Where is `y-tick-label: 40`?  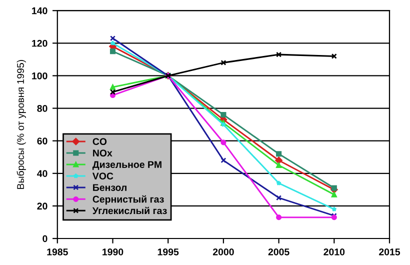 y-tick-label: 40 is located at coordinates (42, 174).